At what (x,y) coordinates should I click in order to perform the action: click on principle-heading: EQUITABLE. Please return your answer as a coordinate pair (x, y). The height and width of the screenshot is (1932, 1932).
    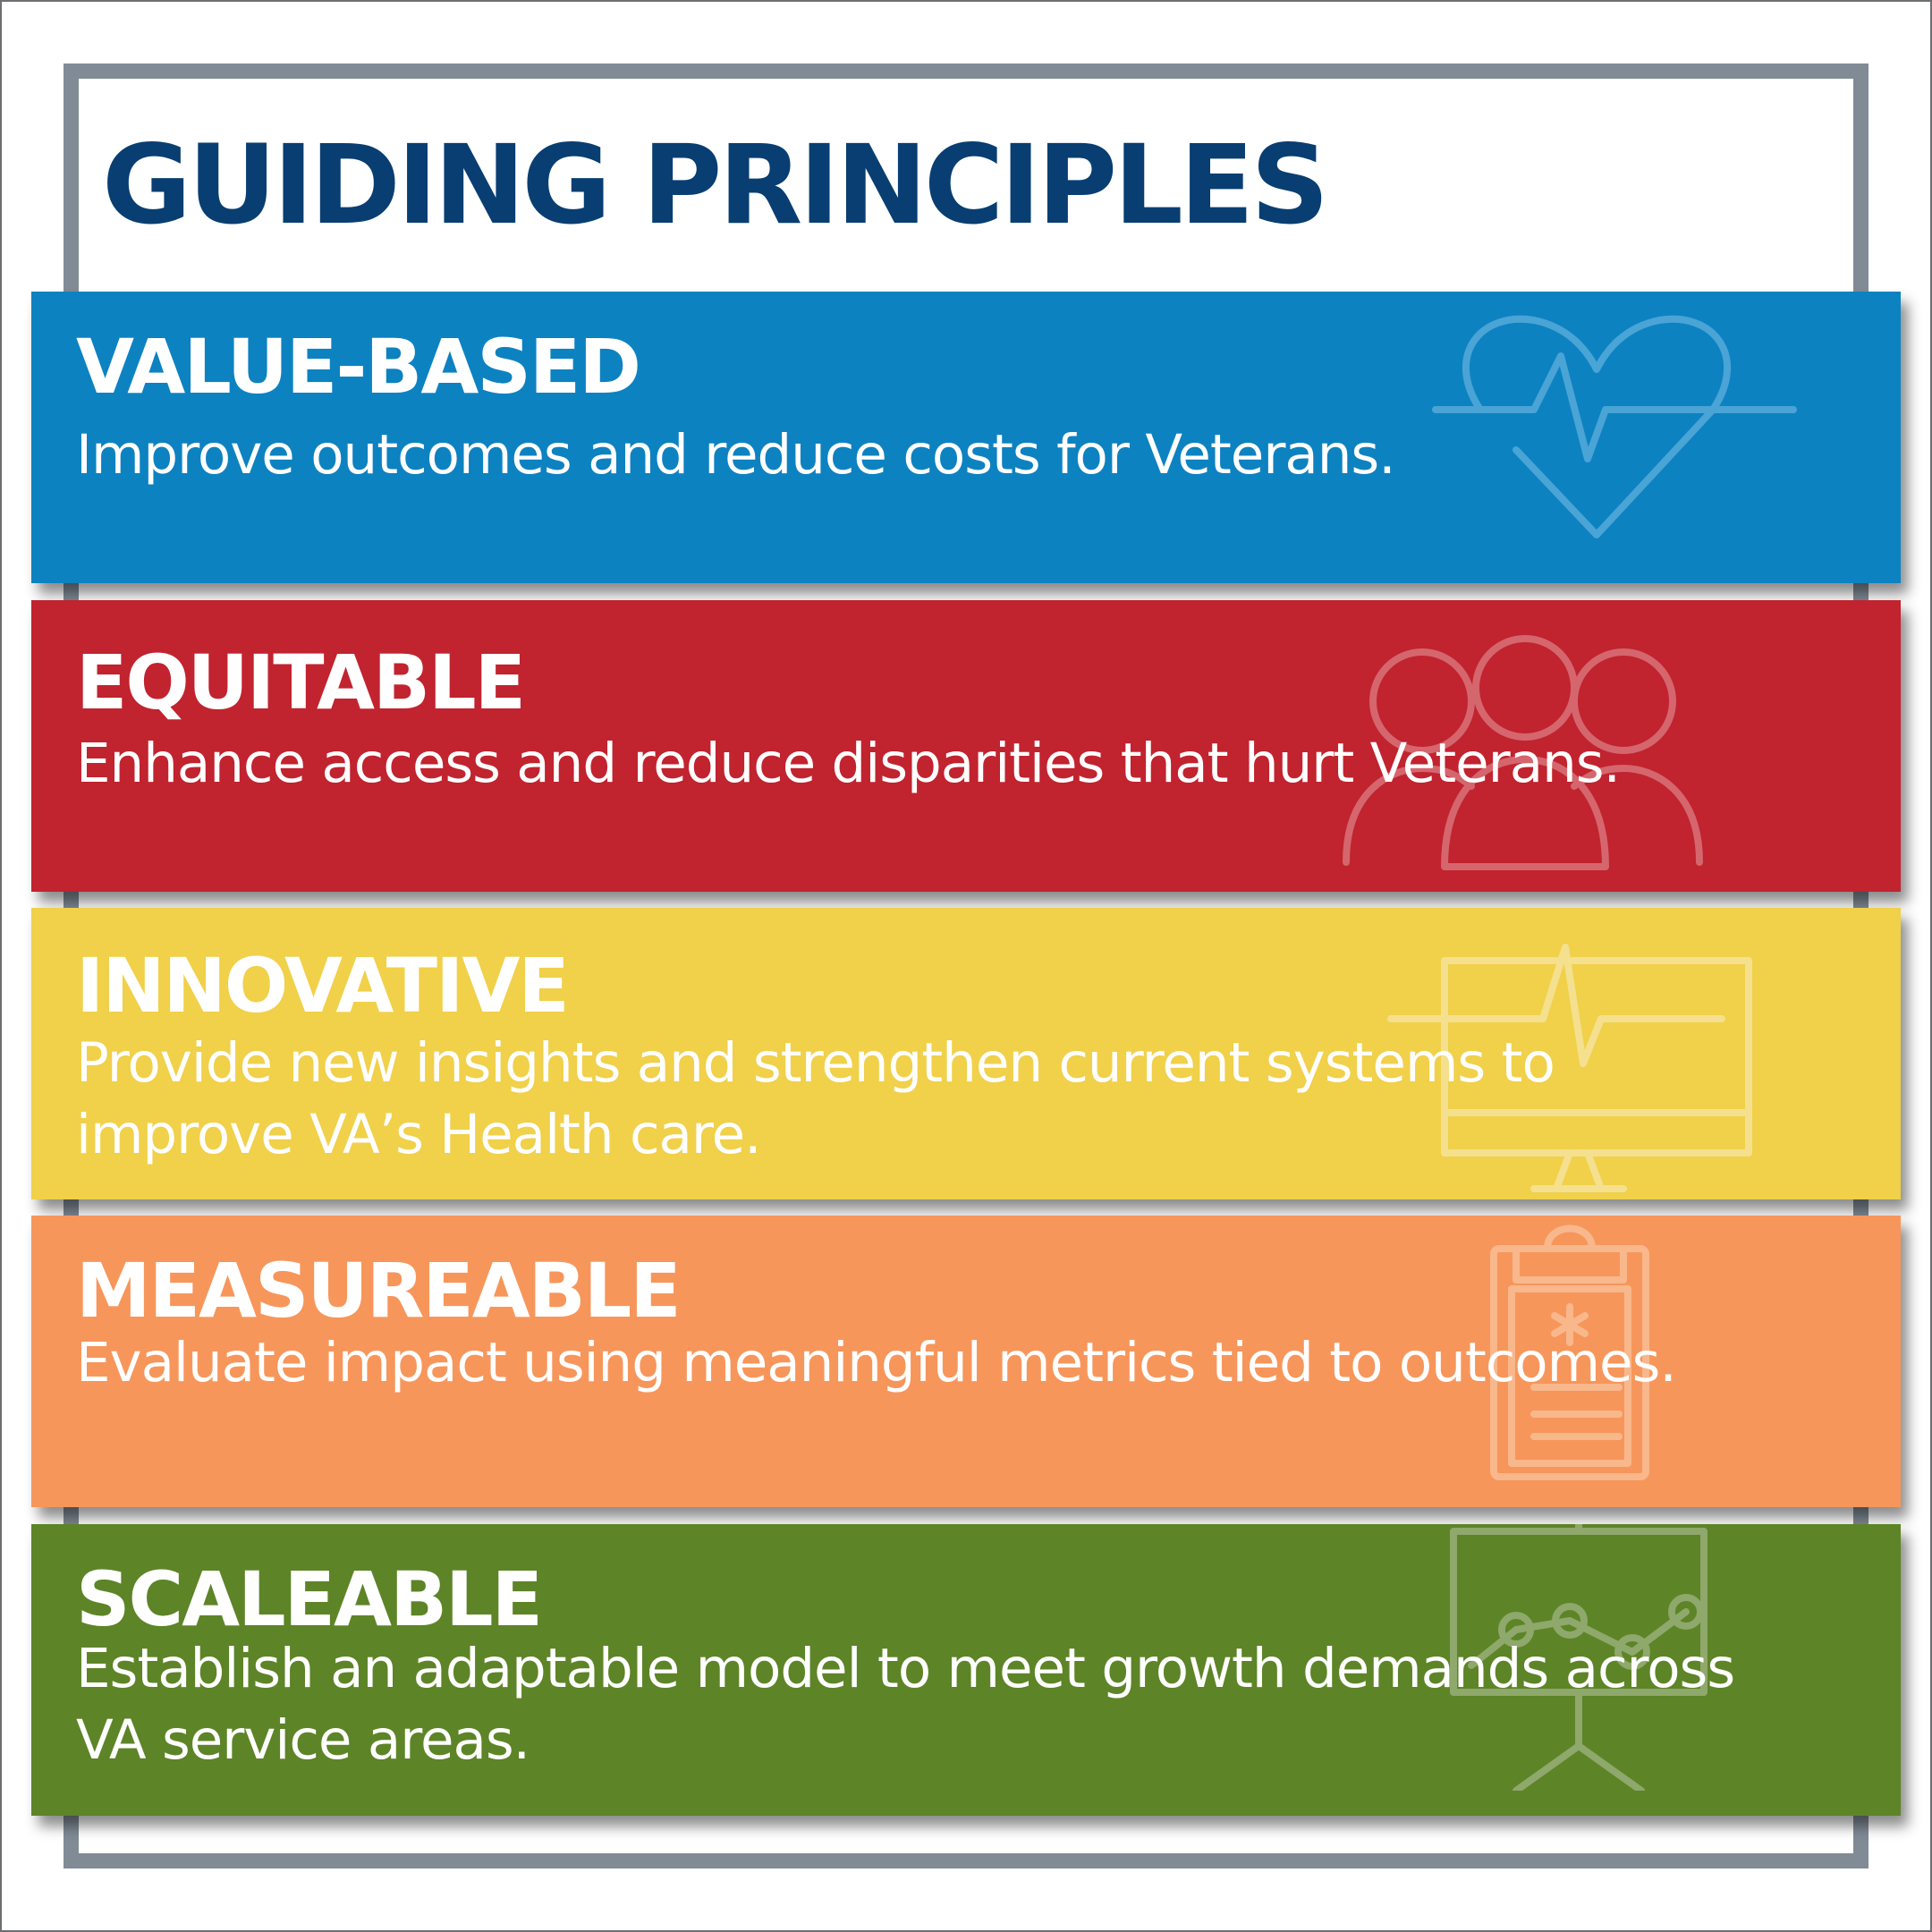
    Looking at the image, I should click on (301, 682).